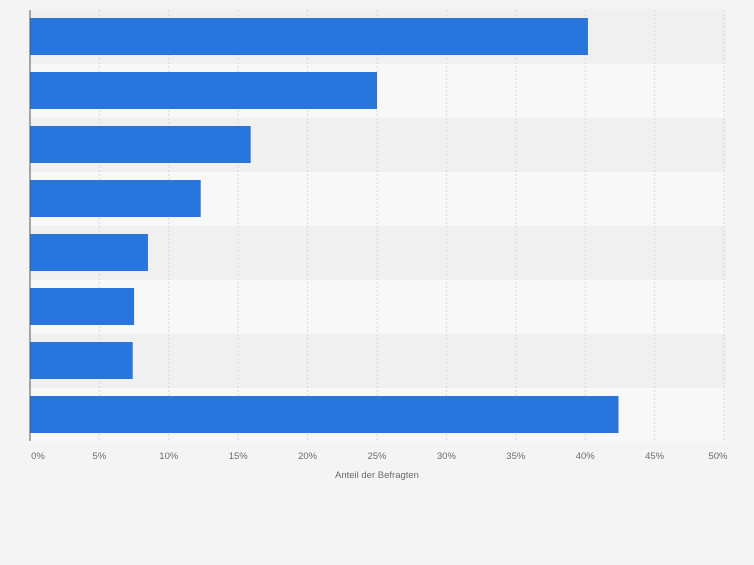  What do you see at coordinates (169, 456) in the screenshot?
I see `x-tick-label: 10%` at bounding box center [169, 456].